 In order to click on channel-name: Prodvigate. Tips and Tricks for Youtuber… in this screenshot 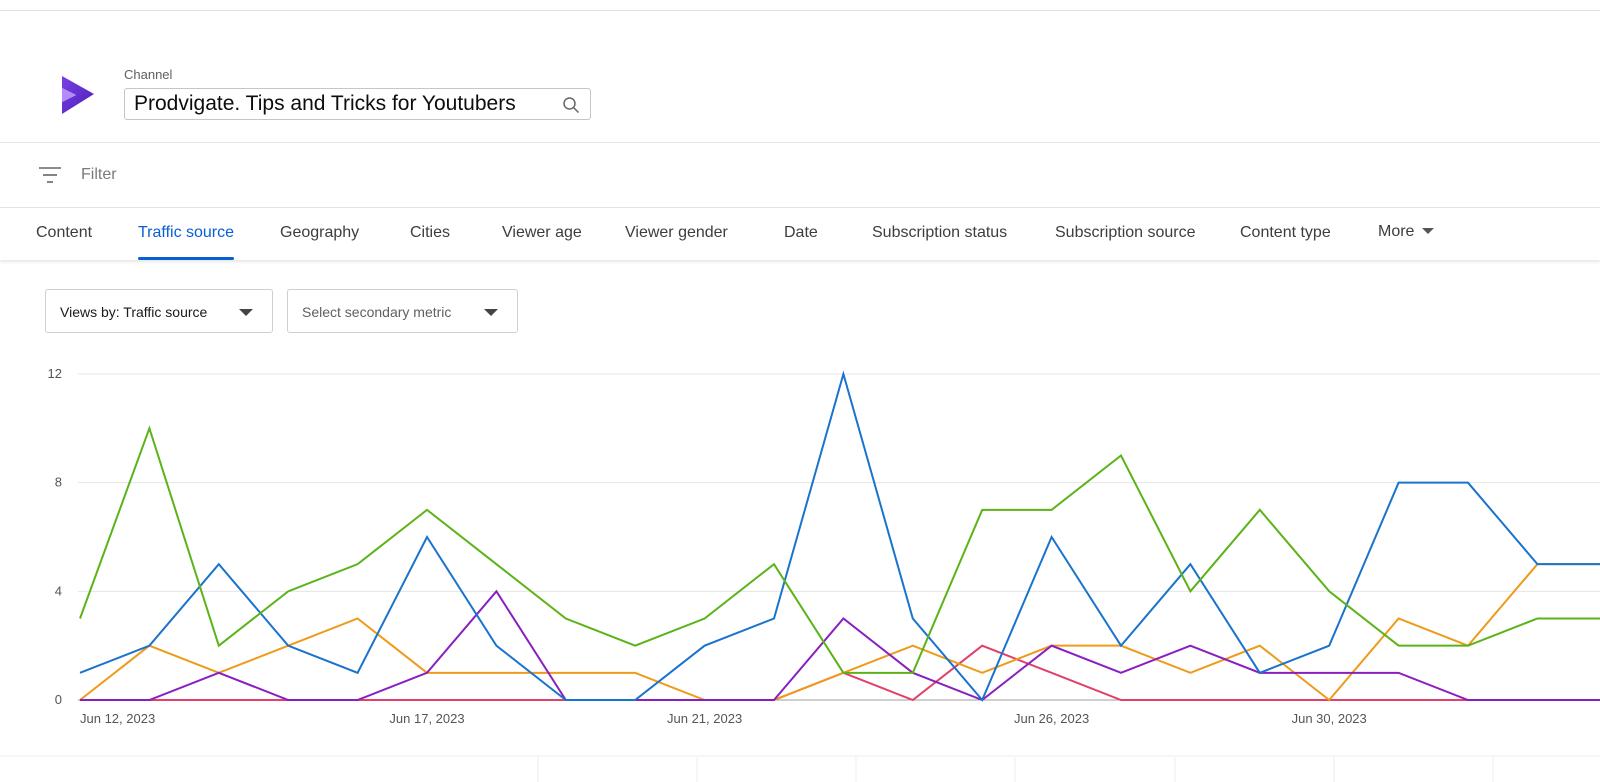, I will do `click(325, 103)`.